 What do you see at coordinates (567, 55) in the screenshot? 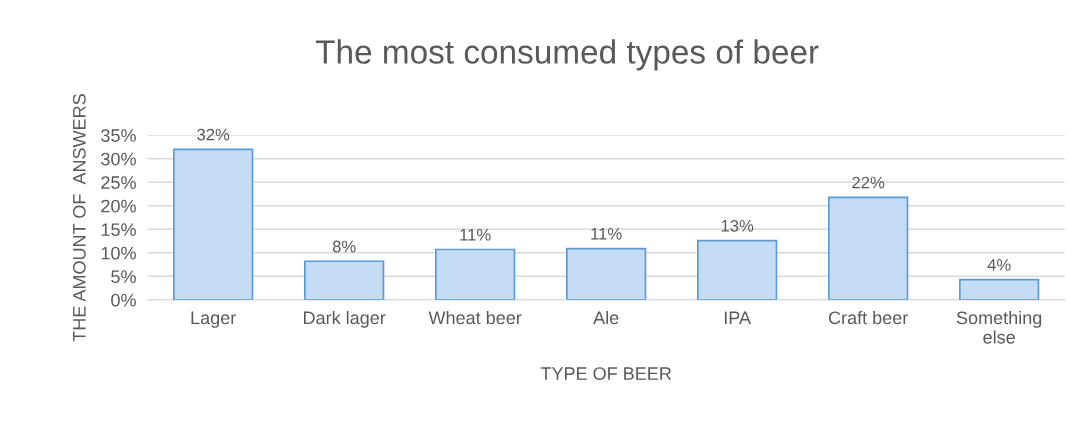
I see `chart-title: The most consumed types of beer` at bounding box center [567, 55].